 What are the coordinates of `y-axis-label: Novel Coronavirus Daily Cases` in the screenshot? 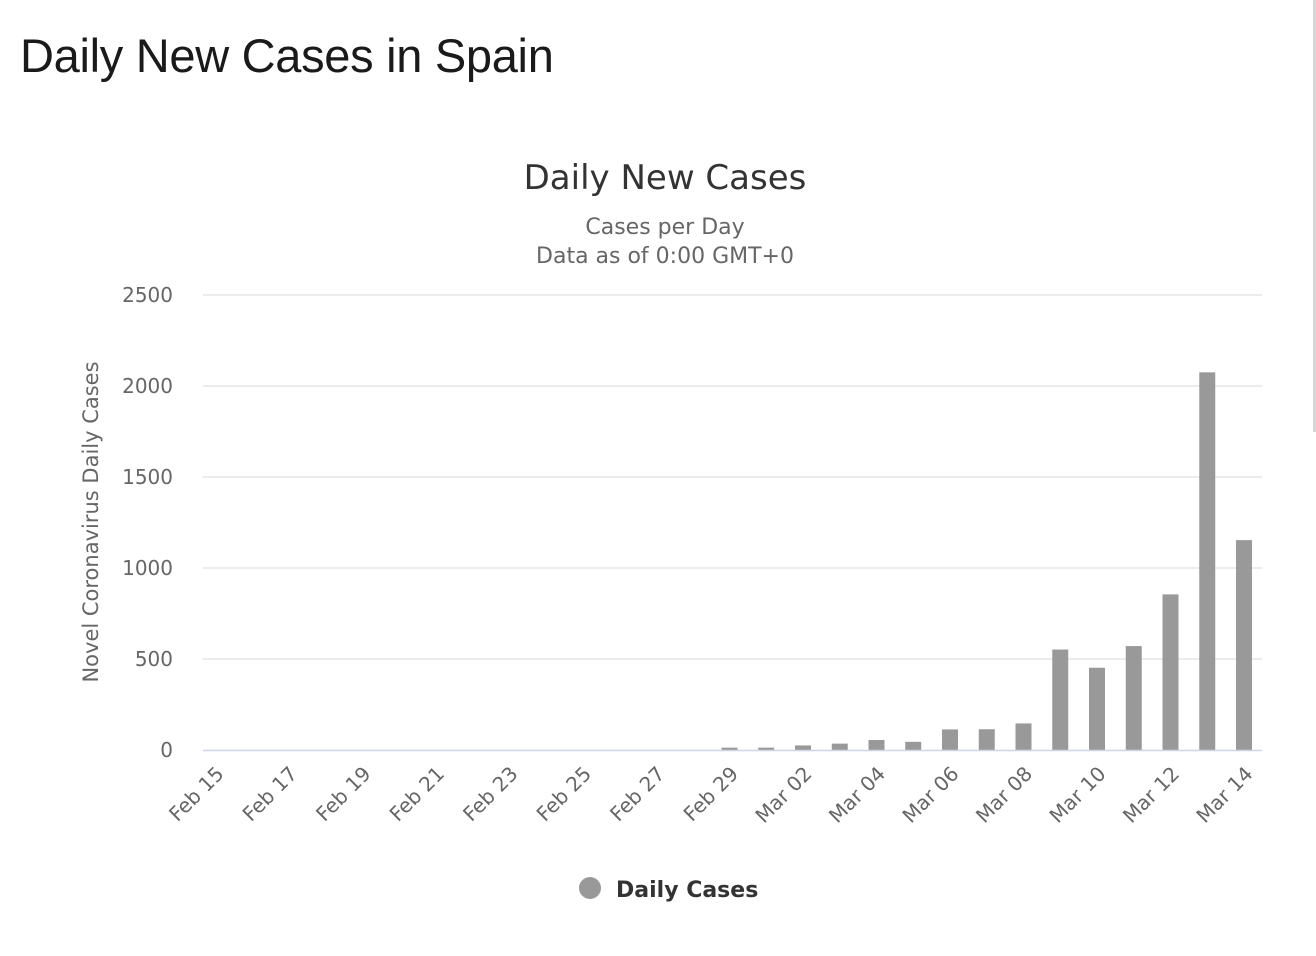 It's located at (91, 521).